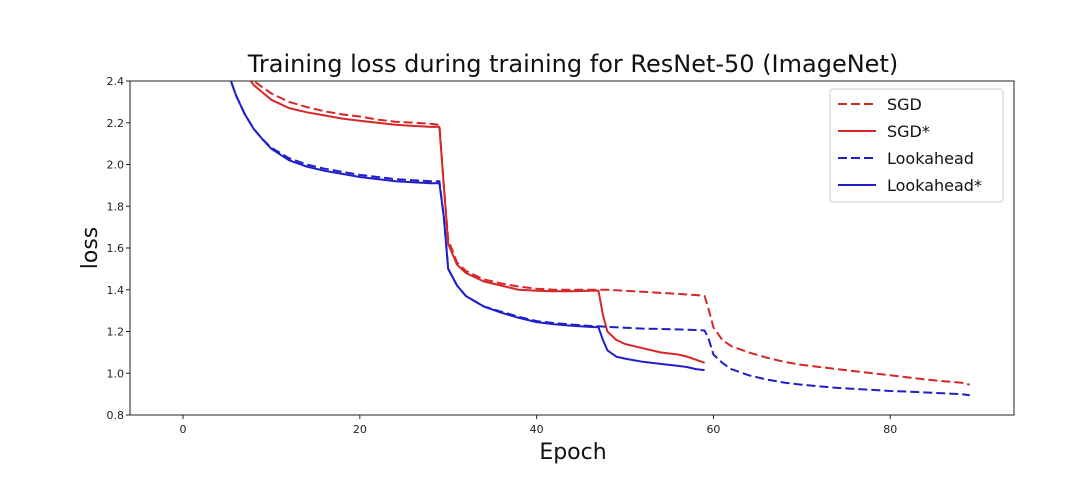 This screenshot has width=1080, height=499. Describe the element at coordinates (183, 429) in the screenshot. I see `x-tick-label: 0` at that location.